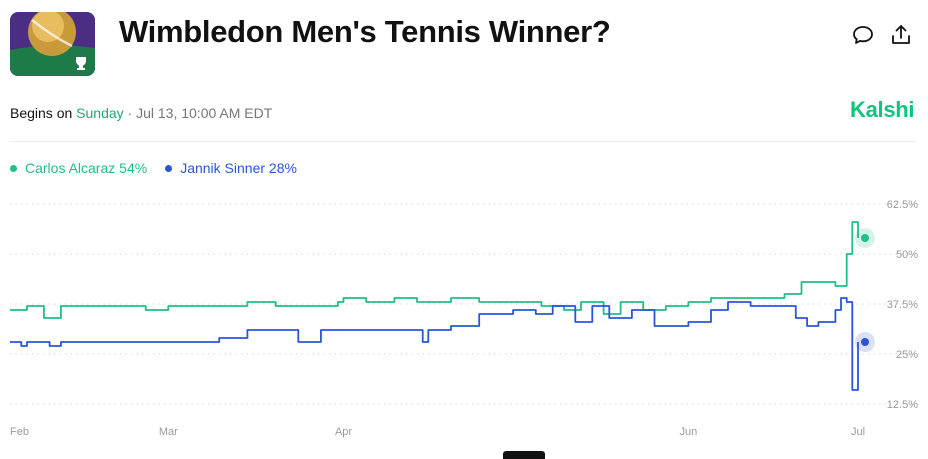  What do you see at coordinates (463, 141) in the screenshot?
I see `divider` at bounding box center [463, 141].